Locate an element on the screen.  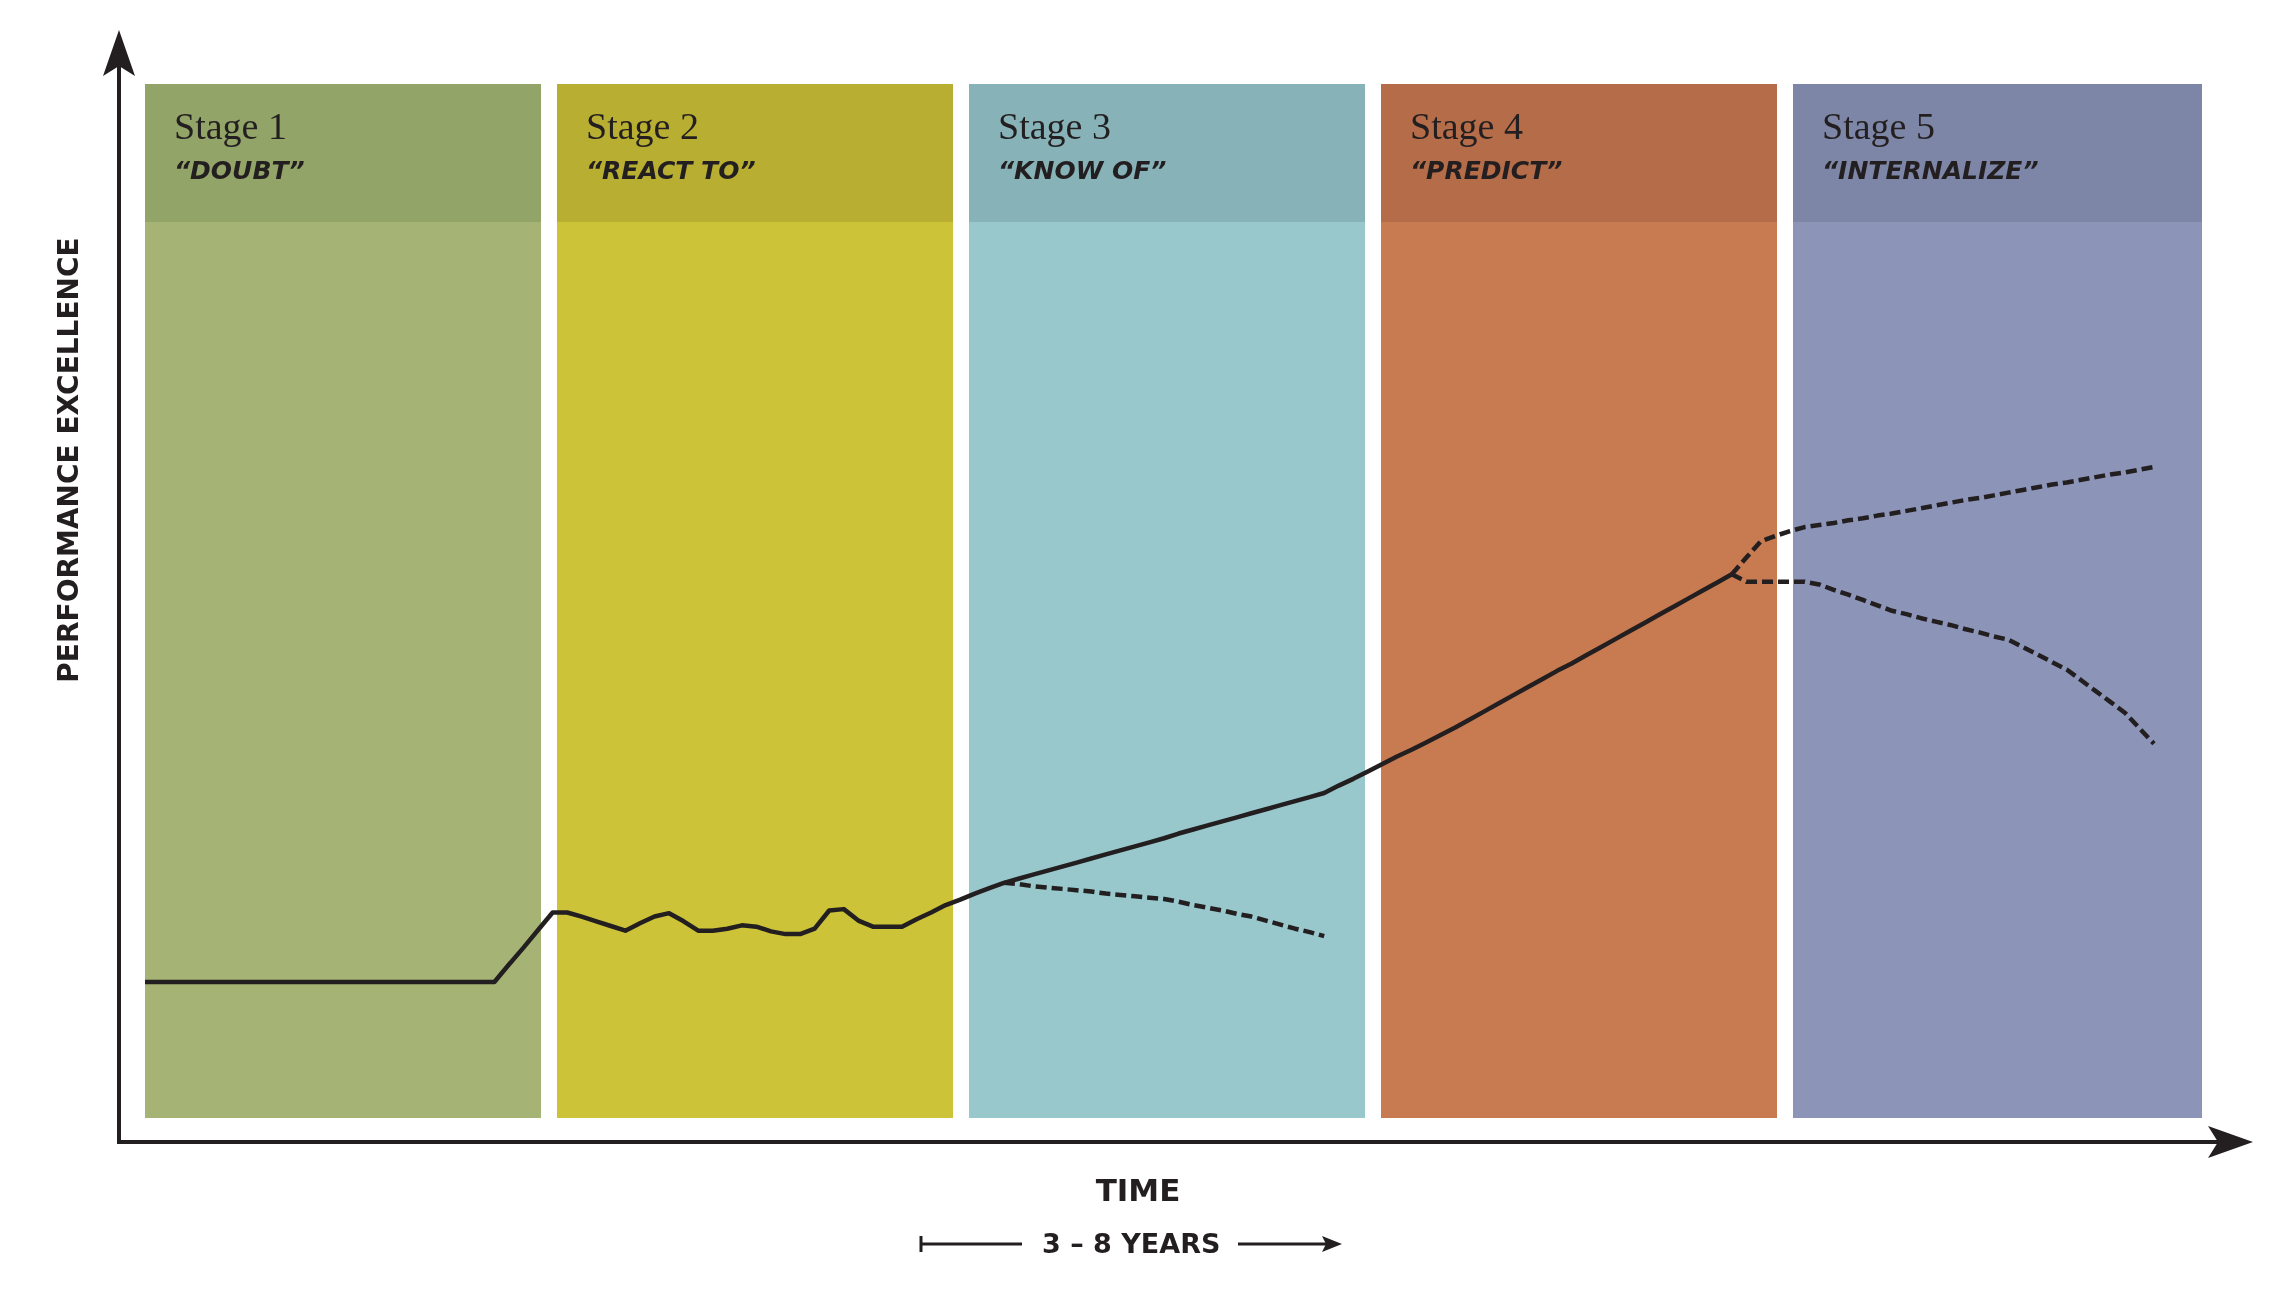
y-axis-title: PERFORMANCE EXCELLENCE is located at coordinates (68, 460).